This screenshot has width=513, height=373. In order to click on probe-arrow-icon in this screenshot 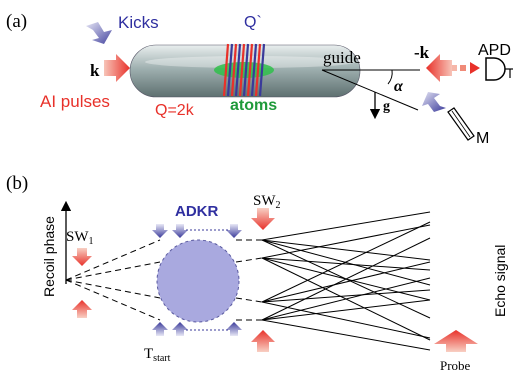, I will do `click(456, 341)`.